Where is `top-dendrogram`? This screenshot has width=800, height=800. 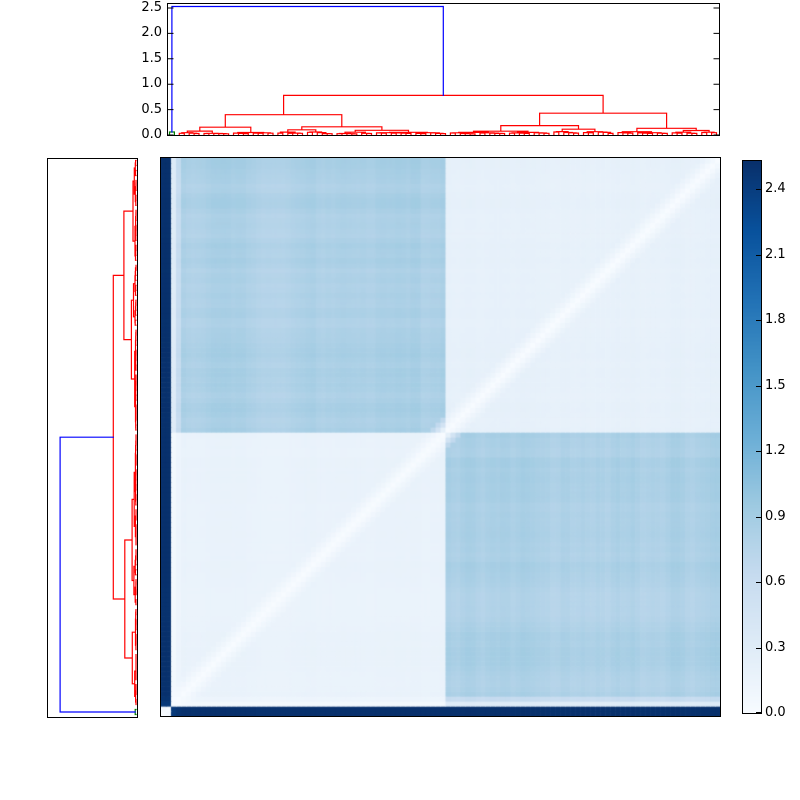
top-dendrogram is located at coordinates (443, 69).